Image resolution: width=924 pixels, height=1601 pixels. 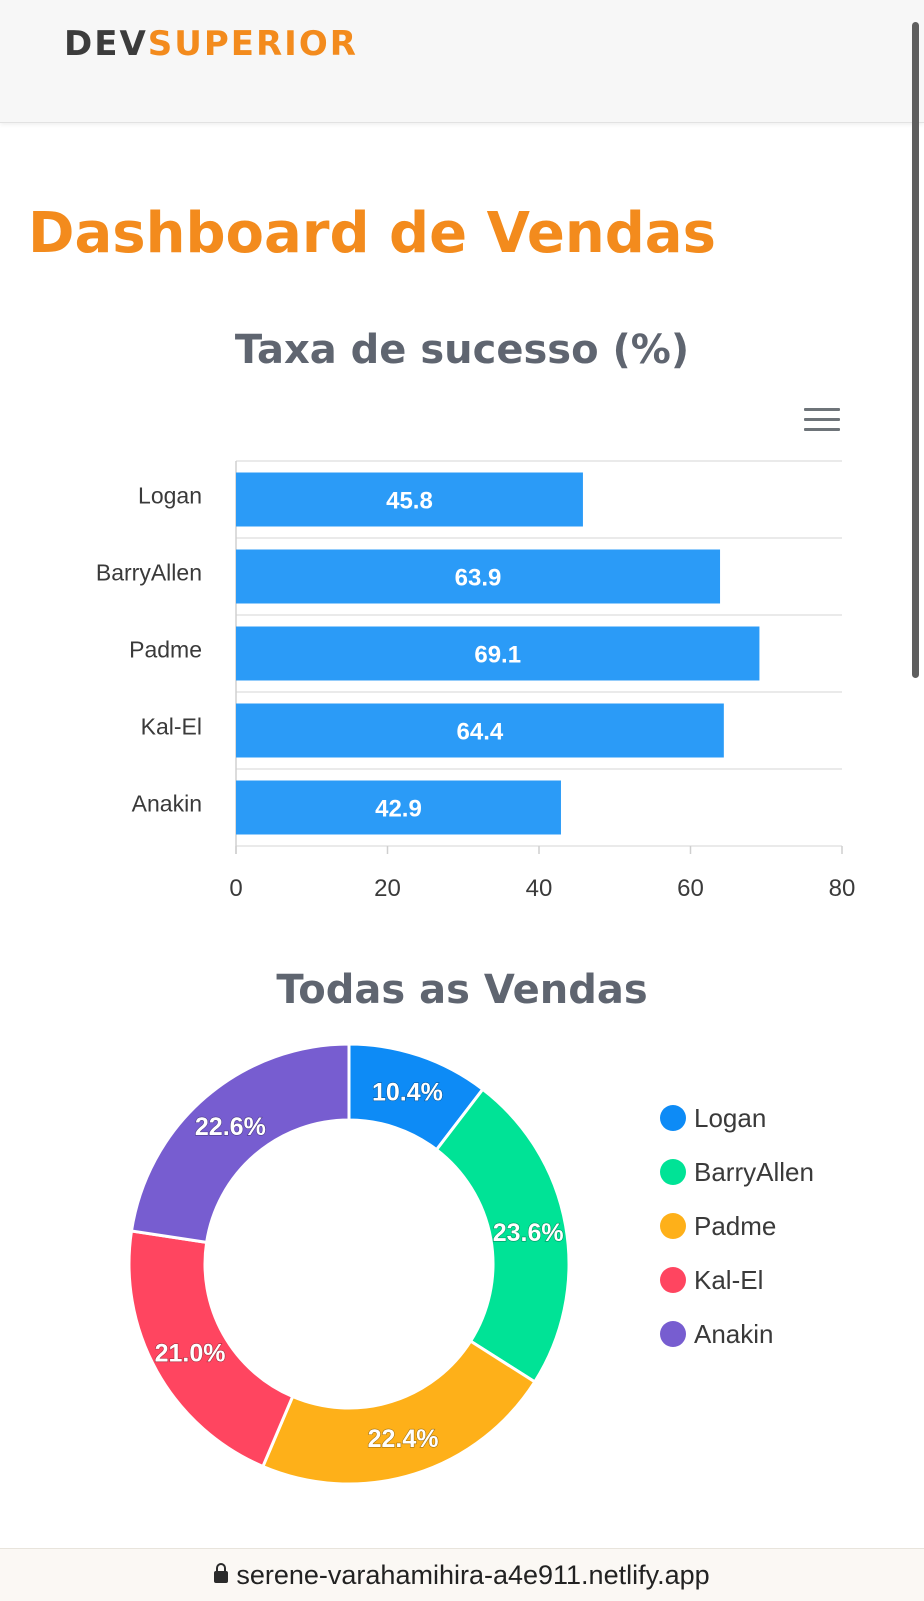 I want to click on donut-slice-label: 22.6%, so click(x=230, y=1127).